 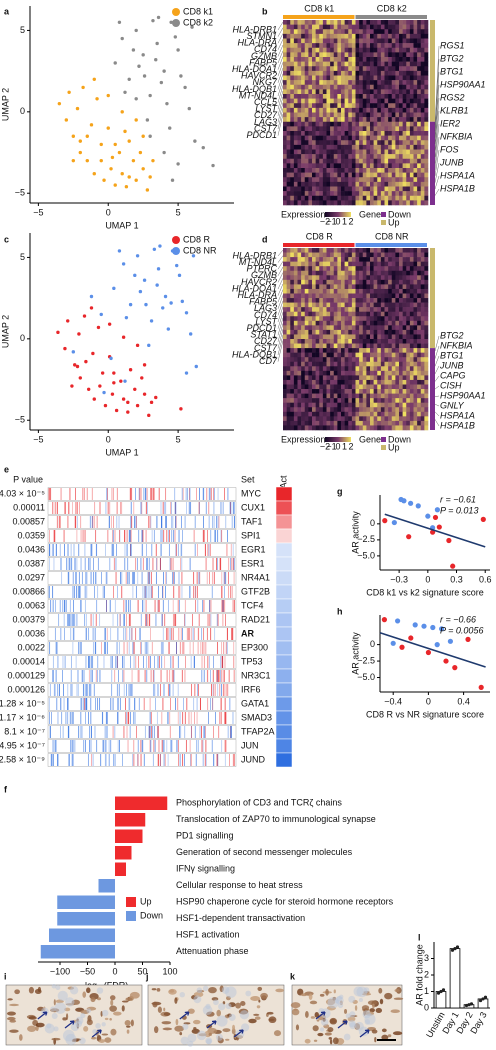 I want to click on stroma, so click(x=58, y=987).